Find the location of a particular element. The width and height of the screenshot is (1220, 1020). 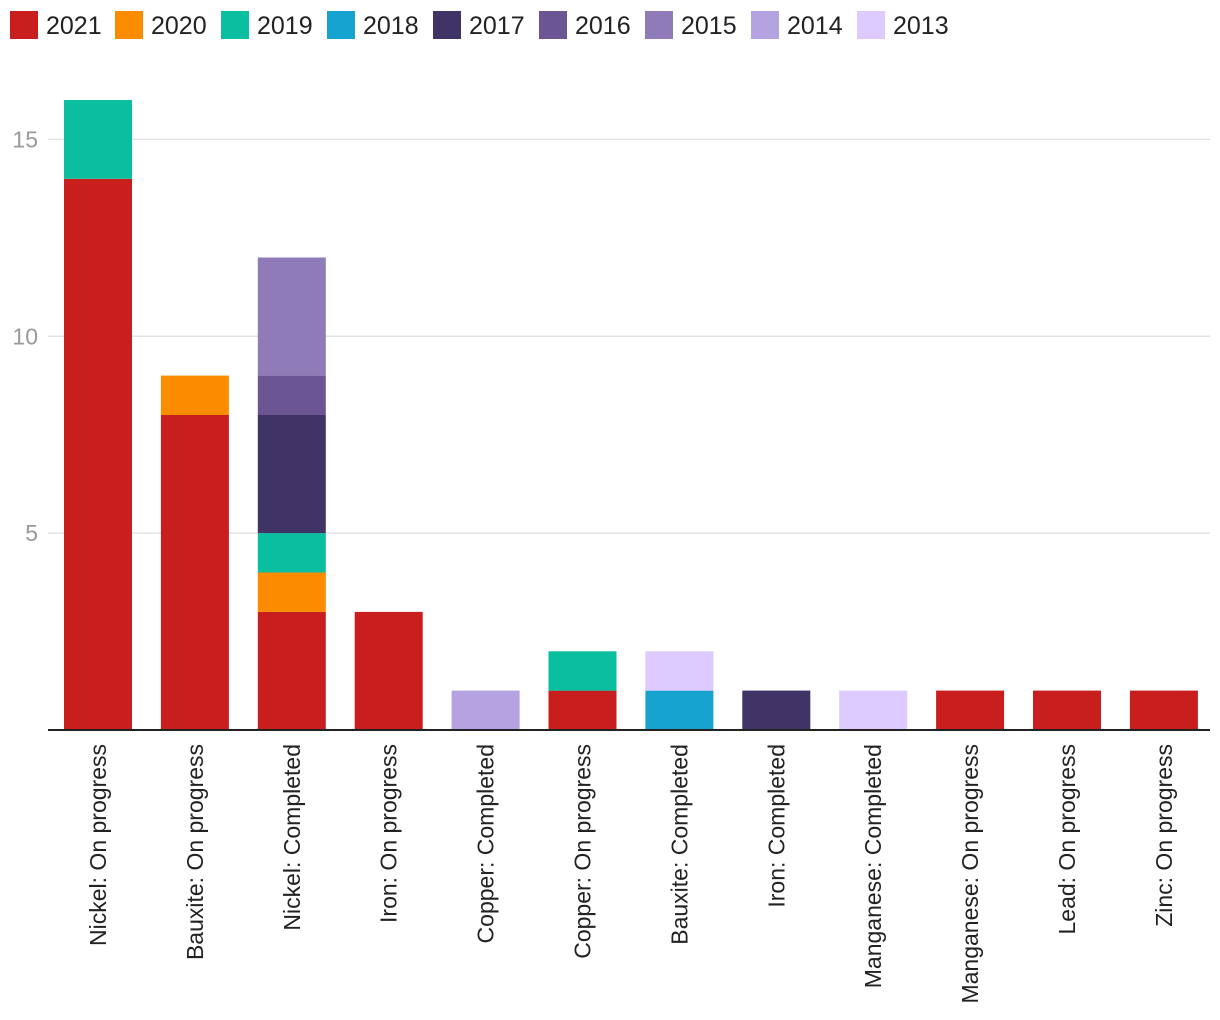

legend-swatch-2018 is located at coordinates (341, 25).